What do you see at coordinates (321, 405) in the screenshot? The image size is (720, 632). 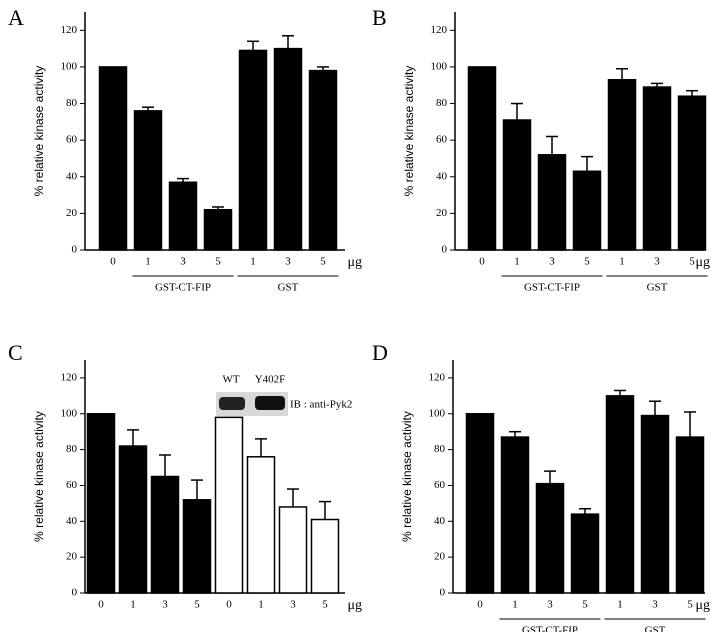 I see `annotation: IB : anti-Pyk2` at bounding box center [321, 405].